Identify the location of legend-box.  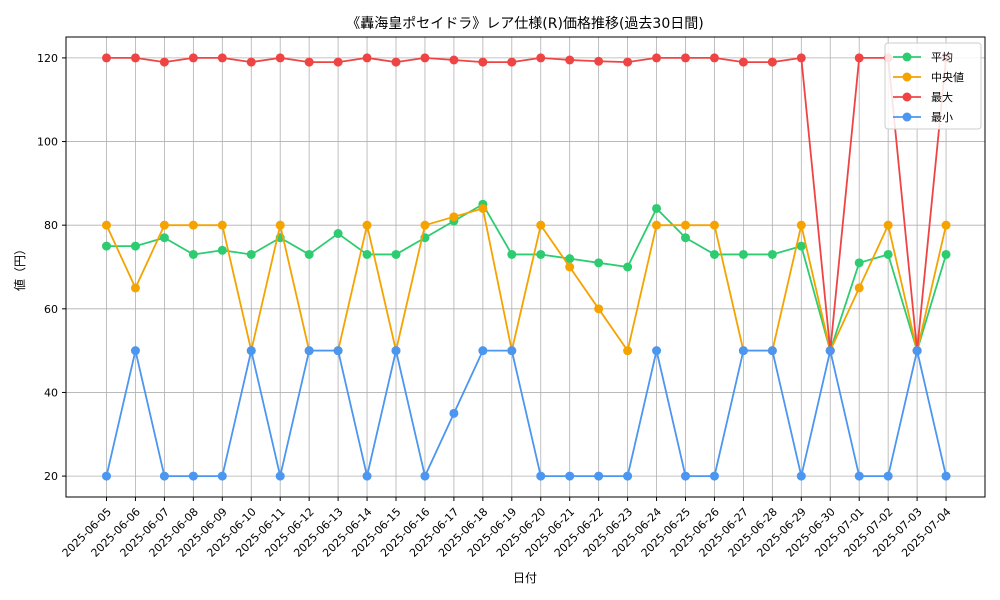
(933, 86).